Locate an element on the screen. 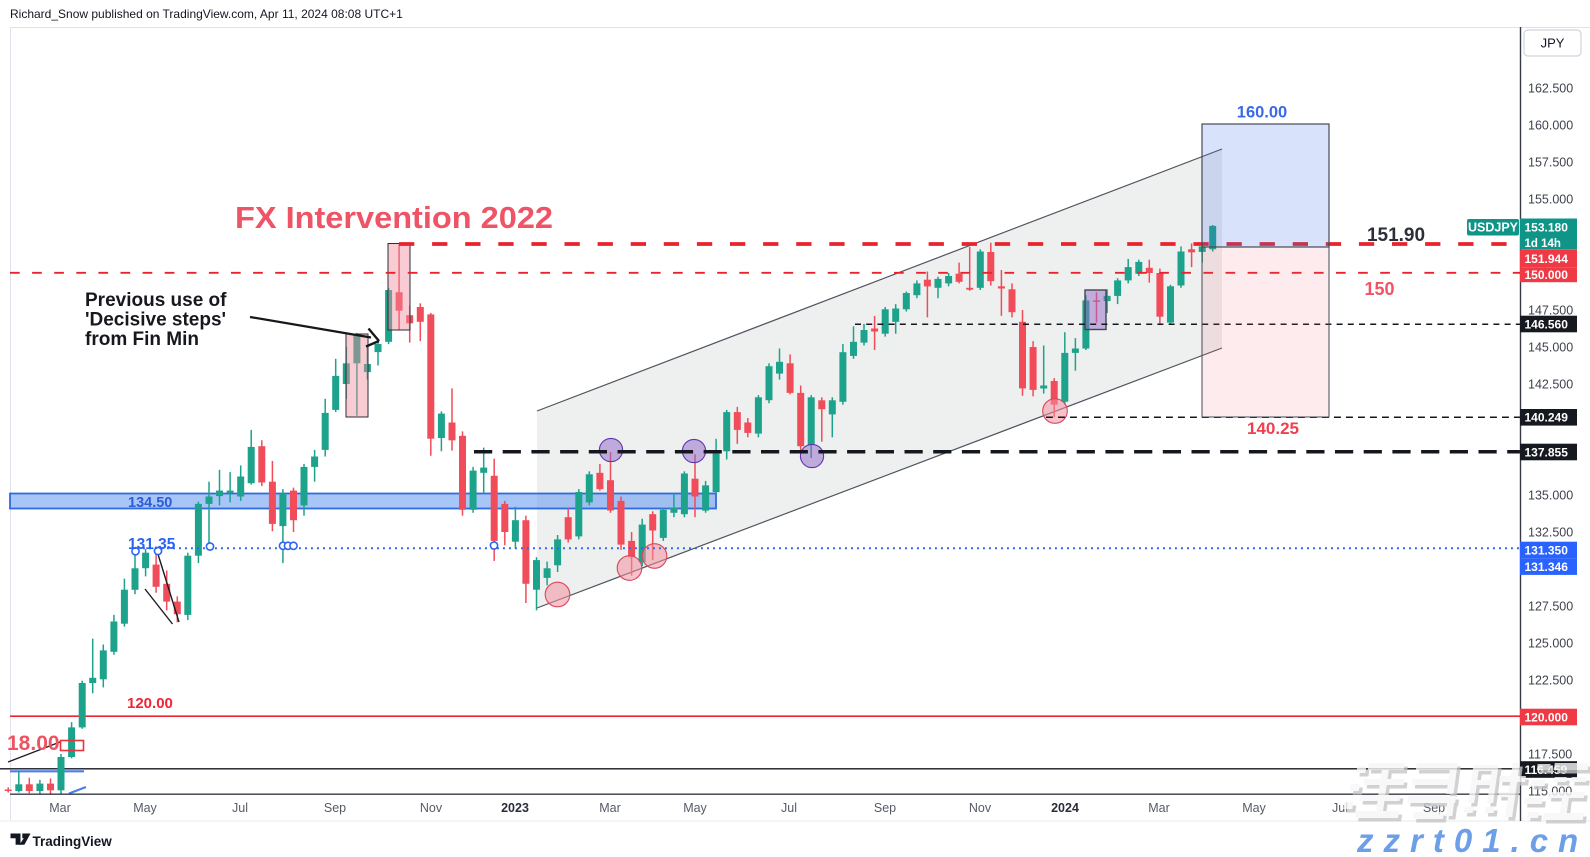 The width and height of the screenshot is (1590, 857). svg-text: 135.000 is located at coordinates (1550, 495).